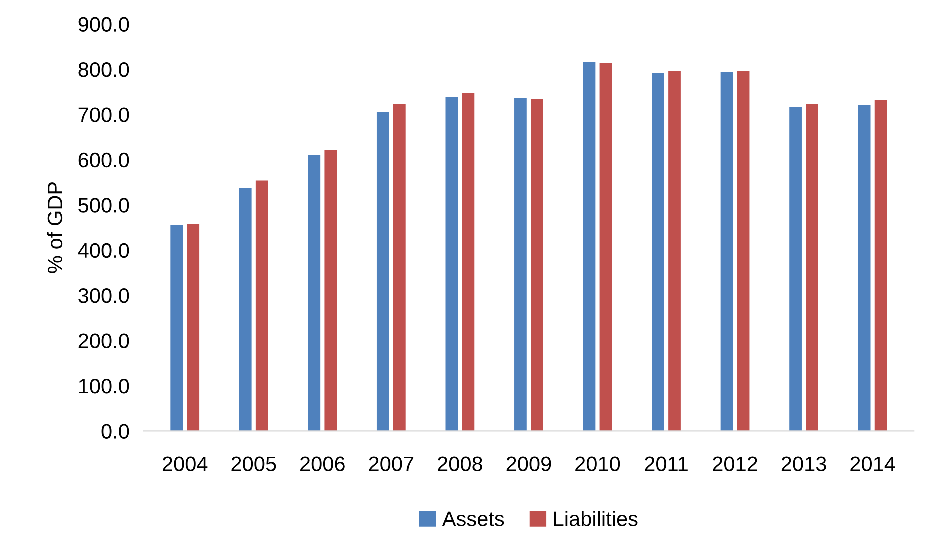 The width and height of the screenshot is (928, 539). What do you see at coordinates (391, 464) in the screenshot?
I see `x-tick-label: 2007` at bounding box center [391, 464].